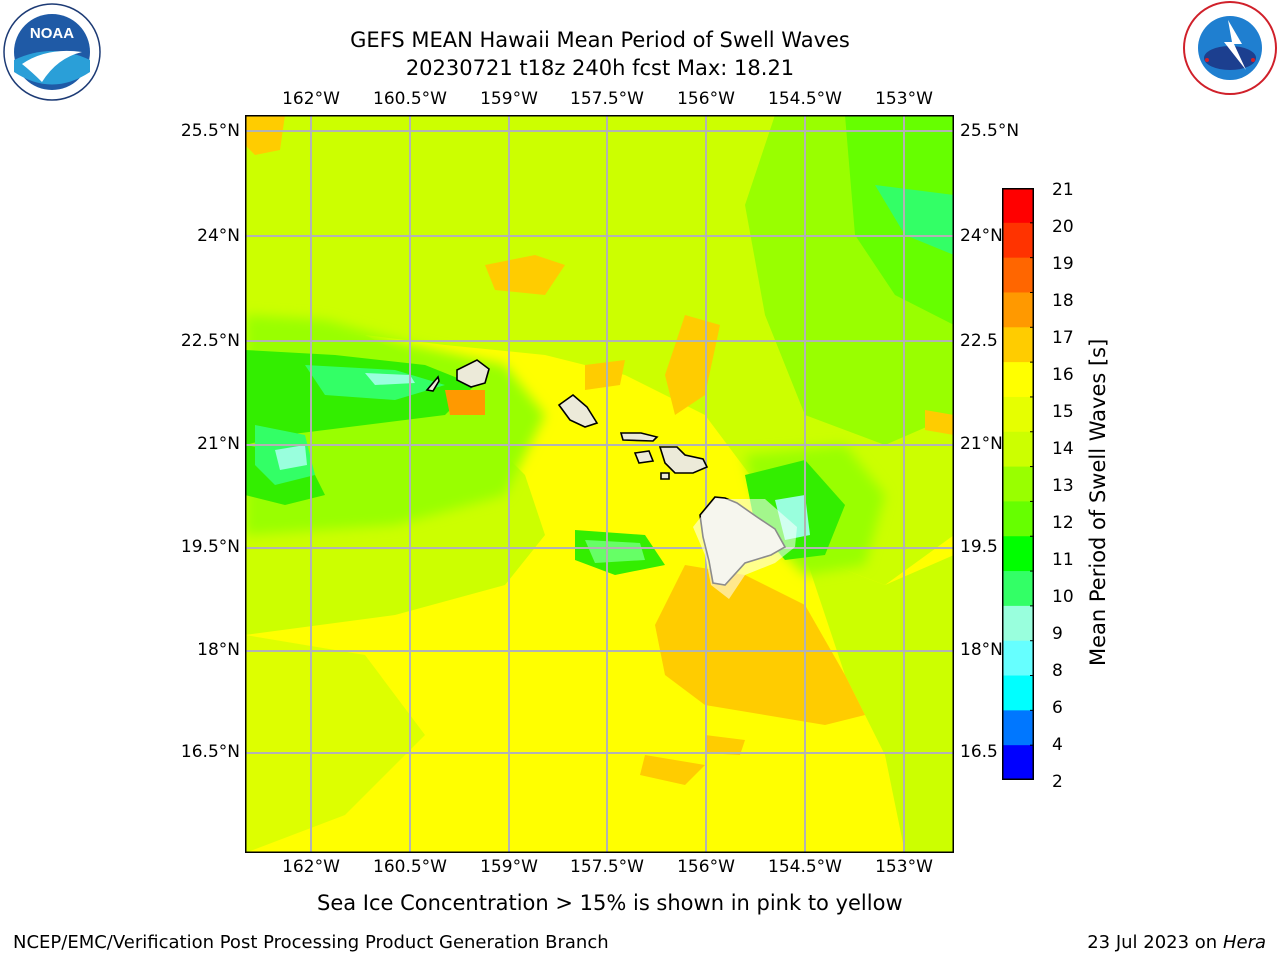 The width and height of the screenshot is (1280, 960). I want to click on colorbar-tick-label: 15, so click(1063, 412).